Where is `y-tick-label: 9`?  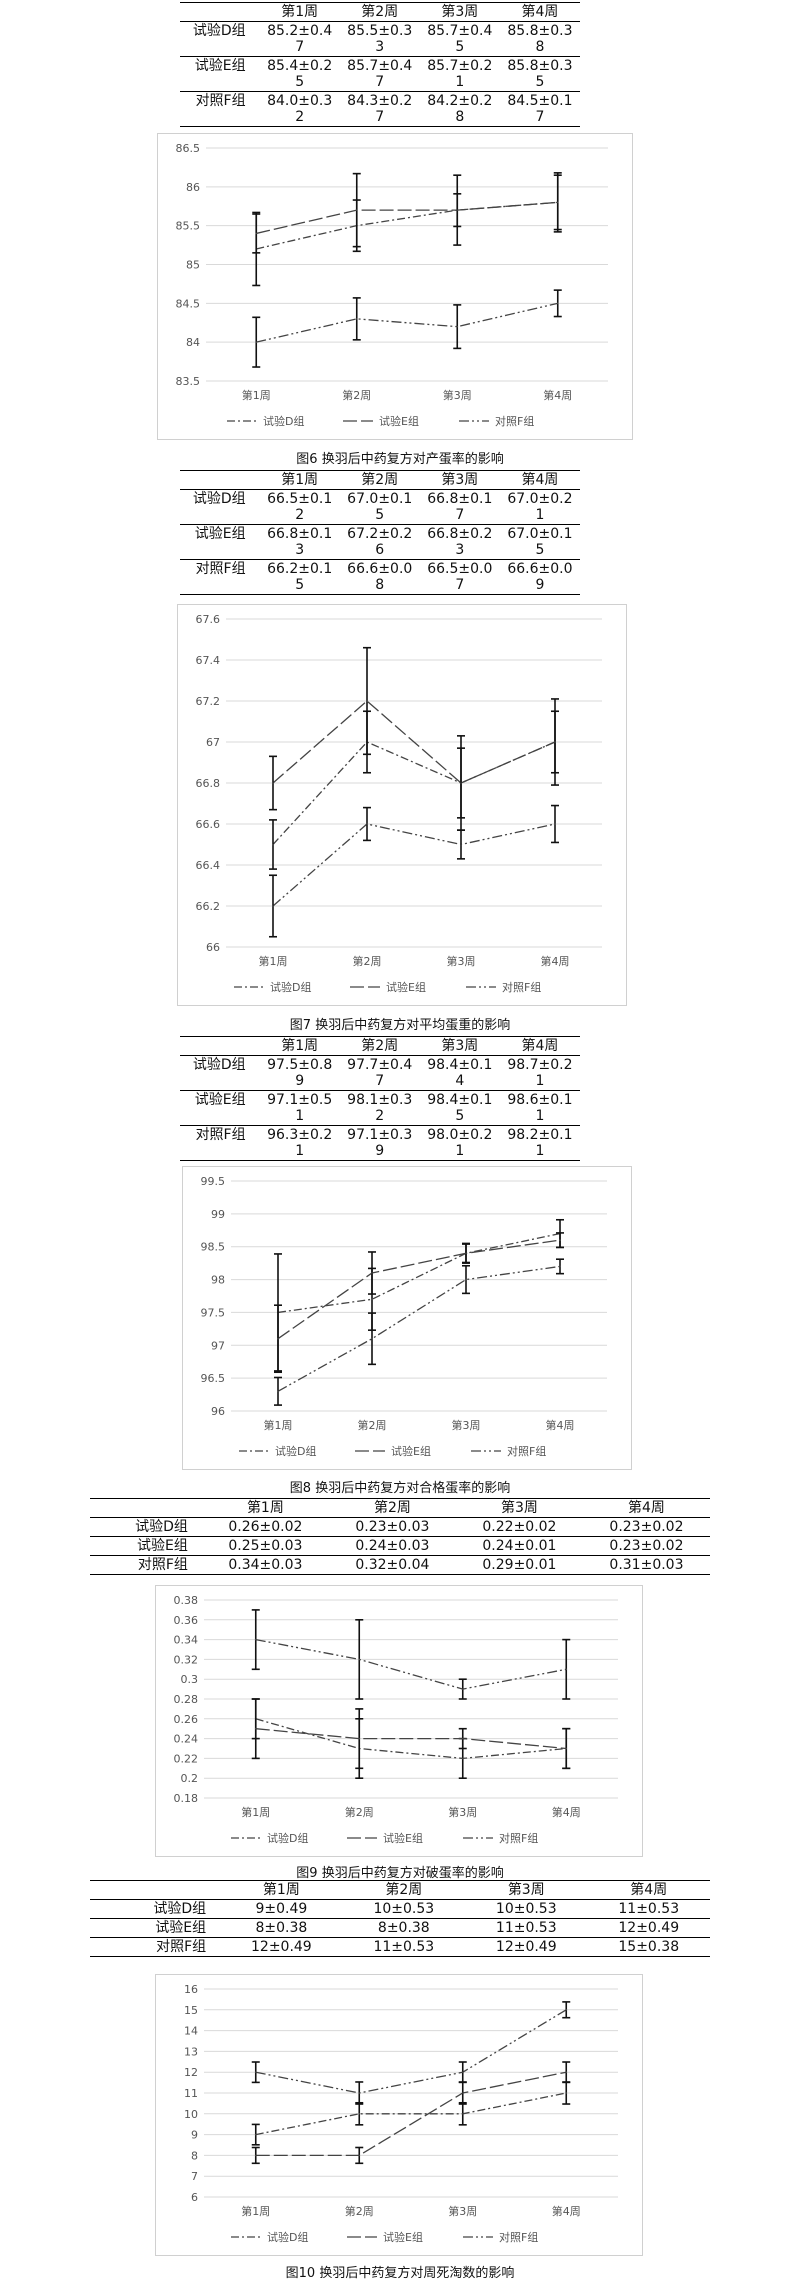 y-tick-label: 9 is located at coordinates (194, 2135).